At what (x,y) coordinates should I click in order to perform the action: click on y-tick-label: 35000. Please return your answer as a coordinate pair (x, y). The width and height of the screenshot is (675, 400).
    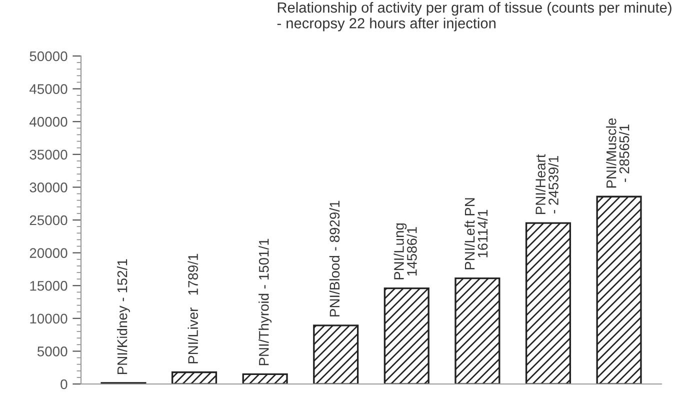
    Looking at the image, I should click on (49, 155).